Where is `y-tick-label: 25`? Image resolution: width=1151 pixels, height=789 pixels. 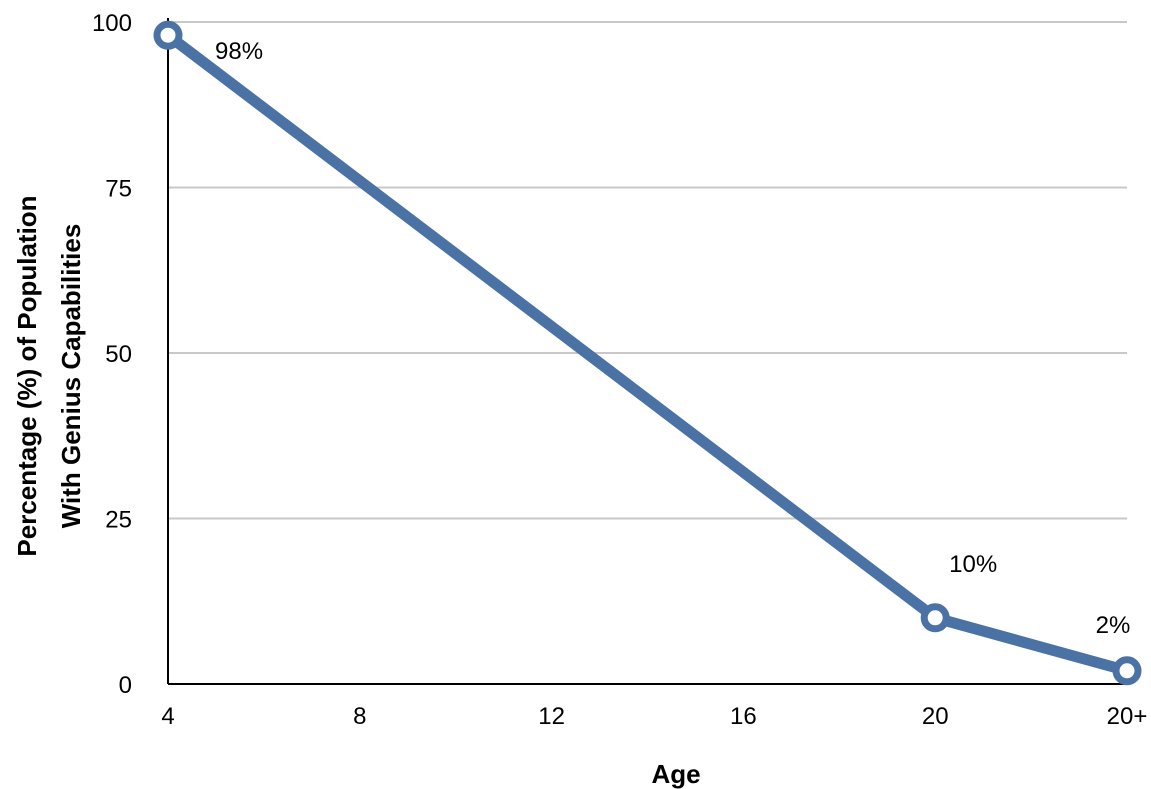 y-tick-label: 25 is located at coordinates (118, 520).